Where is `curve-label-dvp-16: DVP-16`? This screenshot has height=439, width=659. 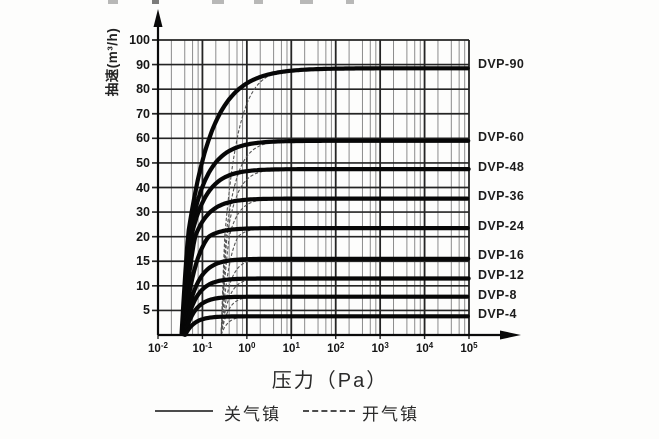 curve-label-dvp-16: DVP-16 is located at coordinates (501, 255).